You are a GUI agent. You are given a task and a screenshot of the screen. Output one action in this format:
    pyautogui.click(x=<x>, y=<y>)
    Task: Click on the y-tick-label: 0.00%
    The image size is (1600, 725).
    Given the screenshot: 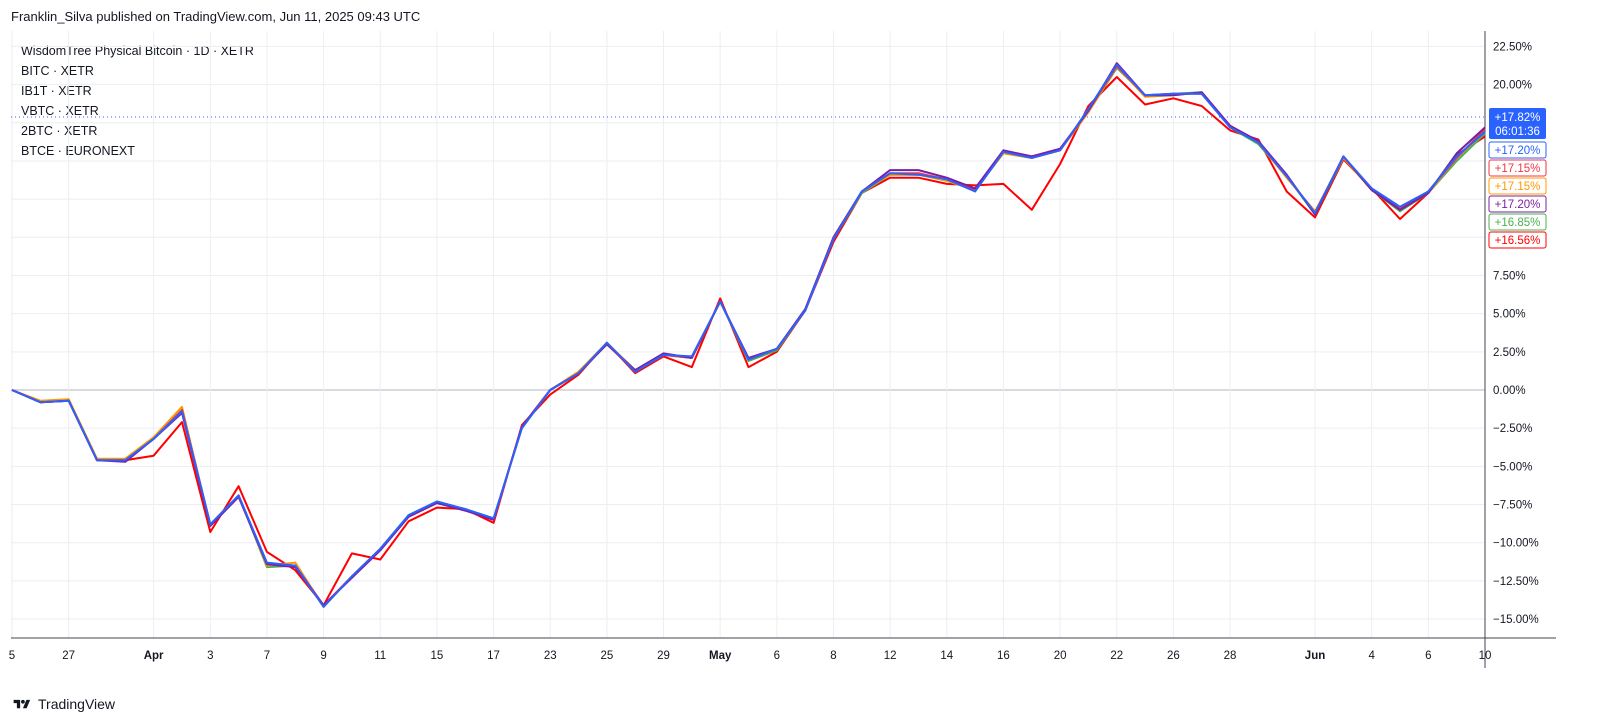 What is the action you would take?
    pyautogui.click(x=1509, y=391)
    